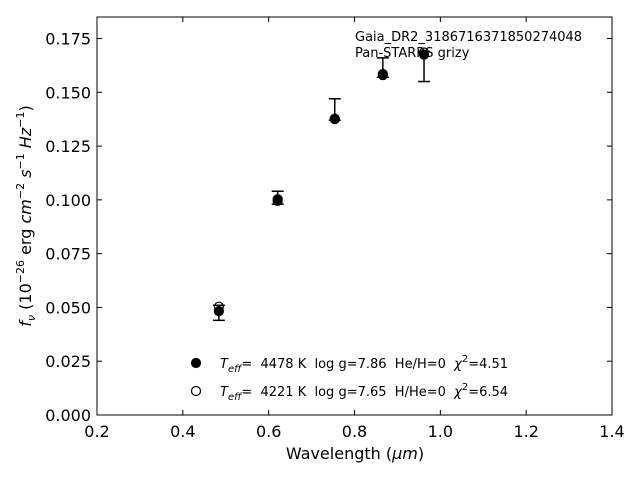 Image resolution: width=640 pixels, height=480 pixels. I want to click on y-tick-label: 0.025, so click(68, 361).